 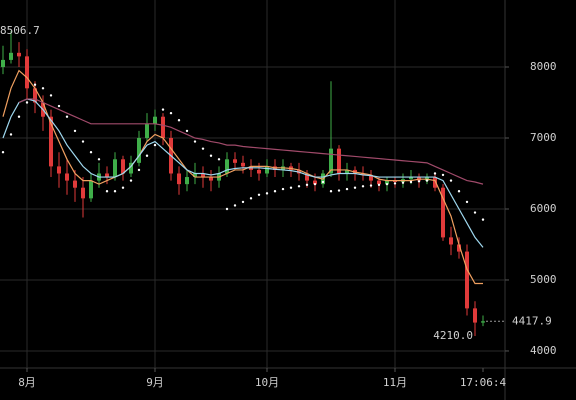 I want to click on y-tick-label: 4000, so click(x=543, y=350).